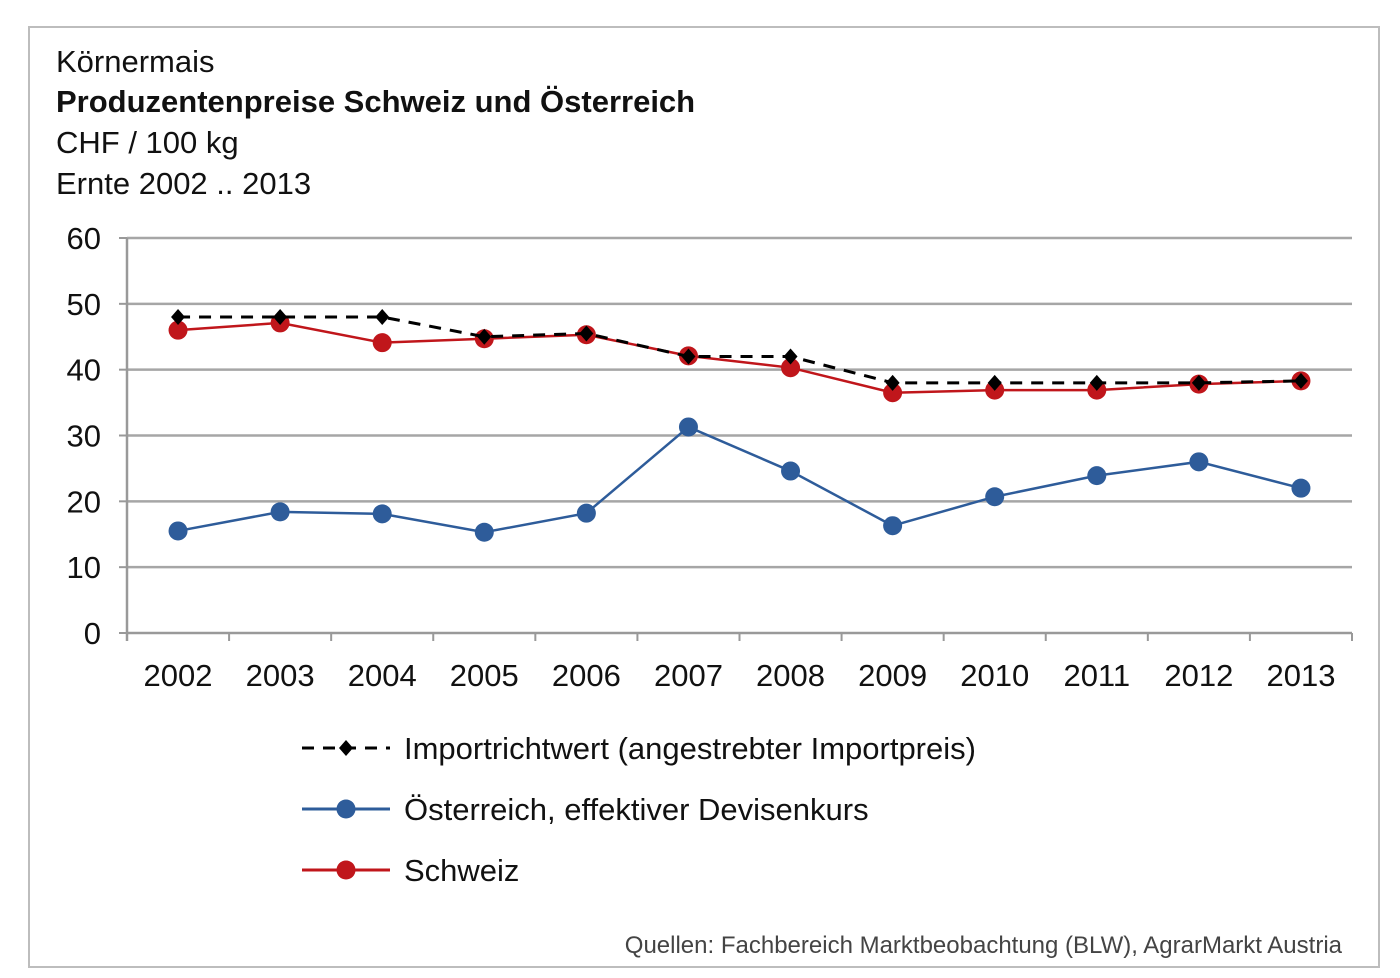 Image resolution: width=1400 pixels, height=978 pixels. What do you see at coordinates (147, 142) in the screenshot?
I see `chart-unit: CHF / 100 kg` at bounding box center [147, 142].